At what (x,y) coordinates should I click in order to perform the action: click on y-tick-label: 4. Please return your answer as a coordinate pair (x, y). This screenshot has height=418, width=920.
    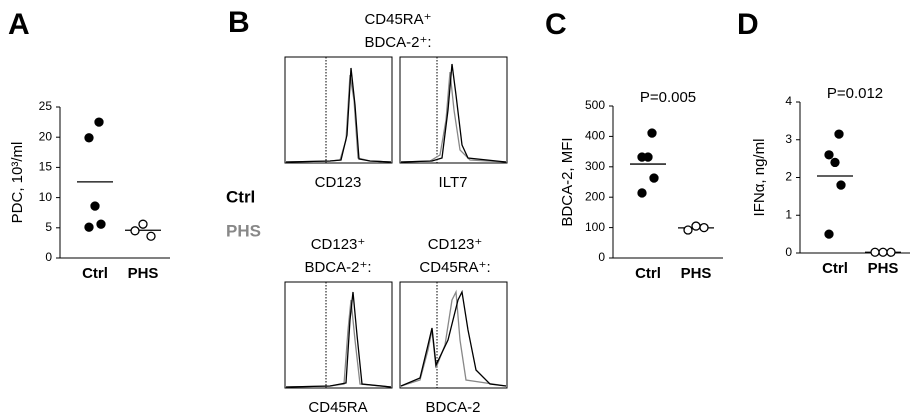
    Looking at the image, I should click on (788, 101).